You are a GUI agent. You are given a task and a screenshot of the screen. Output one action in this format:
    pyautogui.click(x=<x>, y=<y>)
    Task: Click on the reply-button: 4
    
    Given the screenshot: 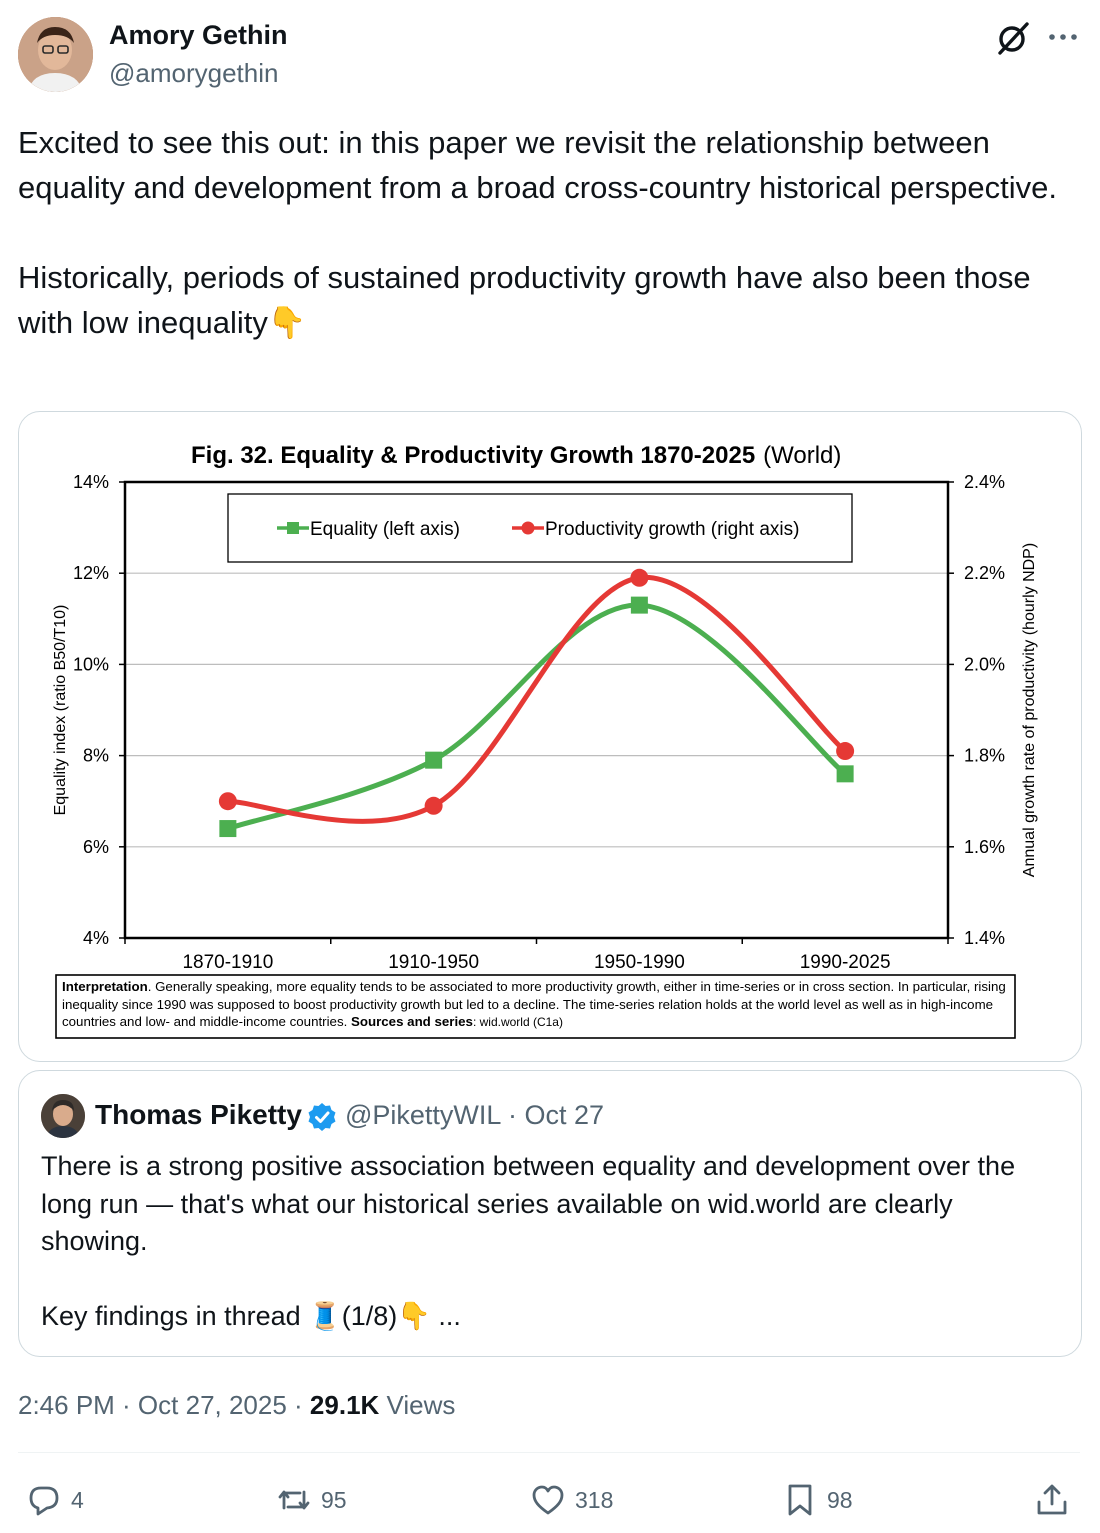 What is the action you would take?
    pyautogui.click(x=55, y=1500)
    